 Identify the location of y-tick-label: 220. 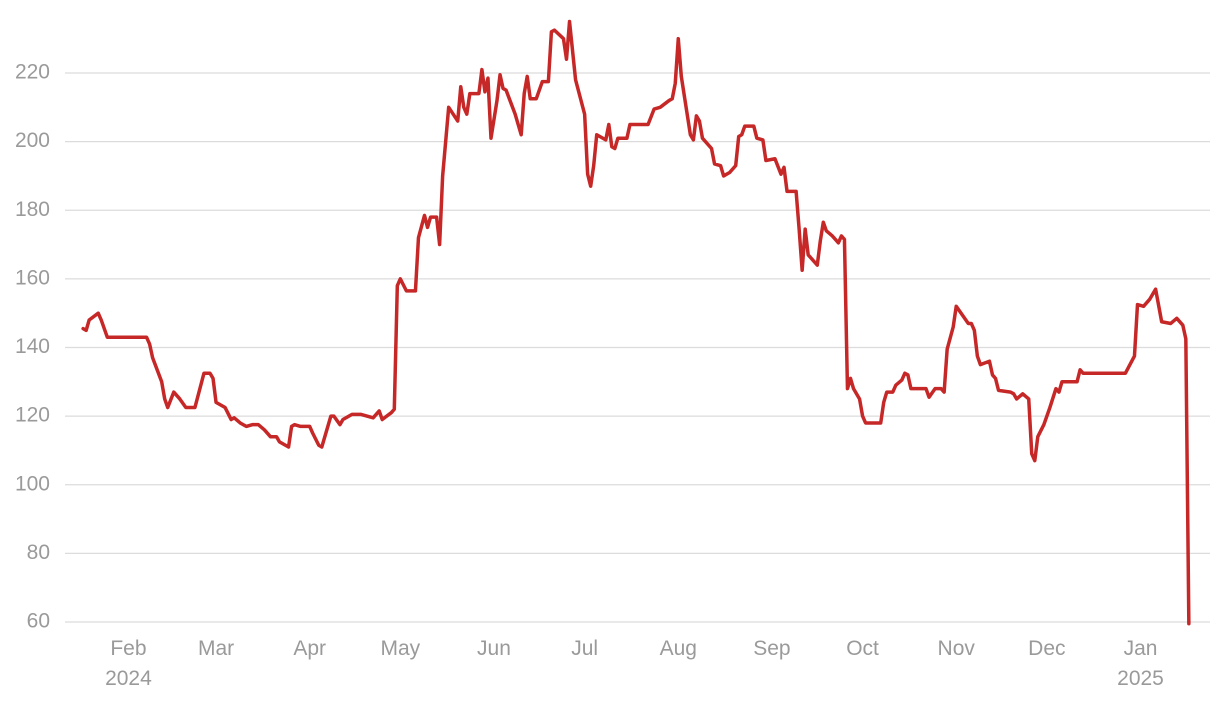
(32, 72).